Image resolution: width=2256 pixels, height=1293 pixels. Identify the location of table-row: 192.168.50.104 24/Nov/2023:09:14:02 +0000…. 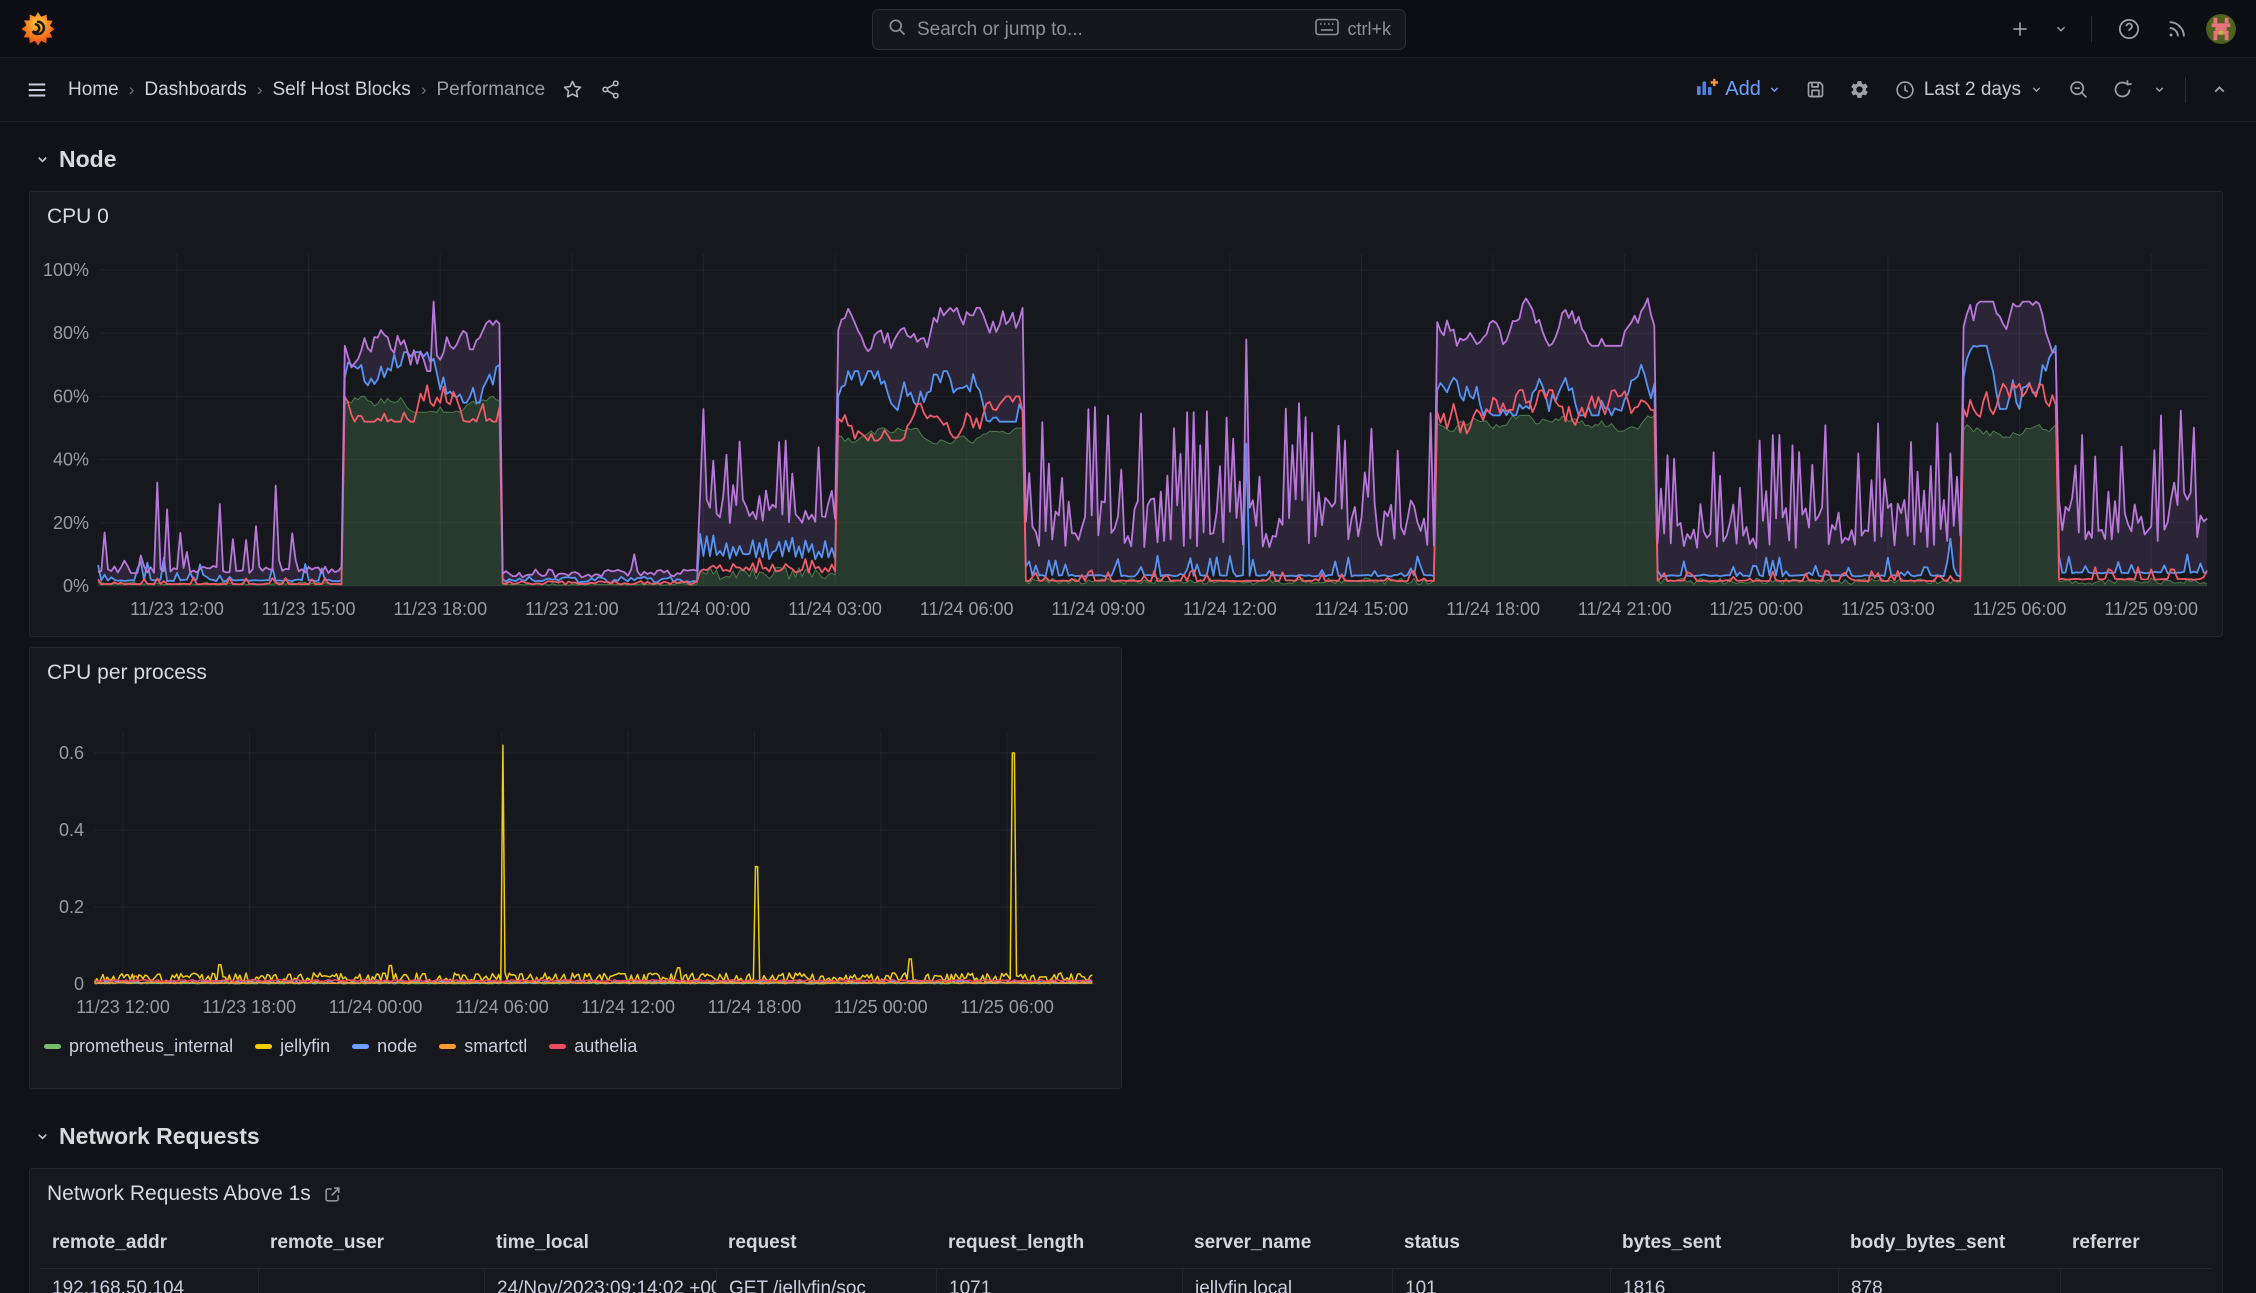
(1126, 1280).